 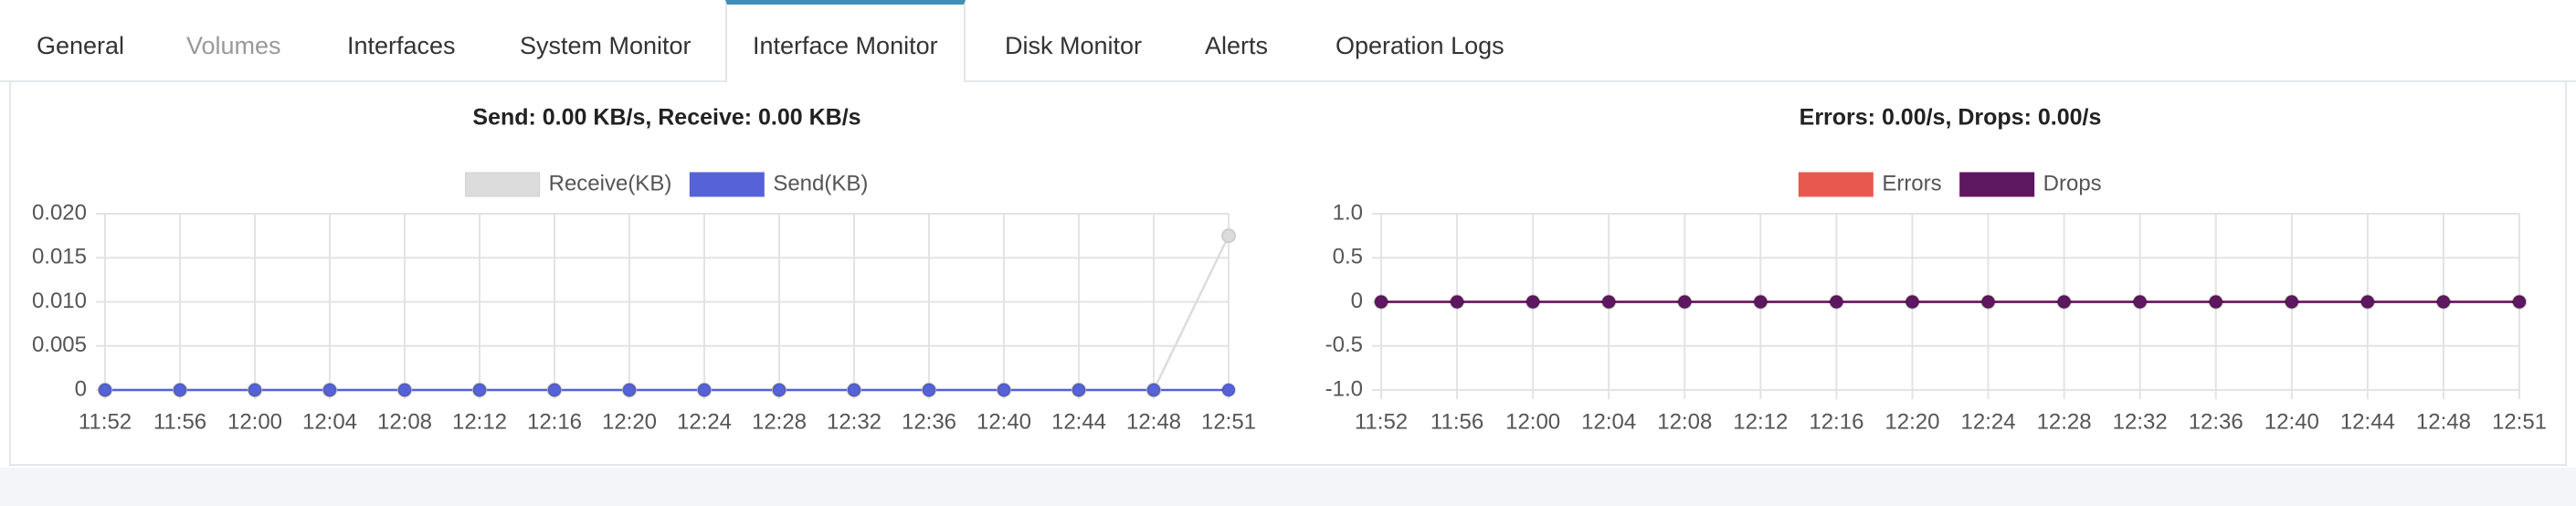 What do you see at coordinates (1348, 212) in the screenshot?
I see `y-tick-label: 1.0` at bounding box center [1348, 212].